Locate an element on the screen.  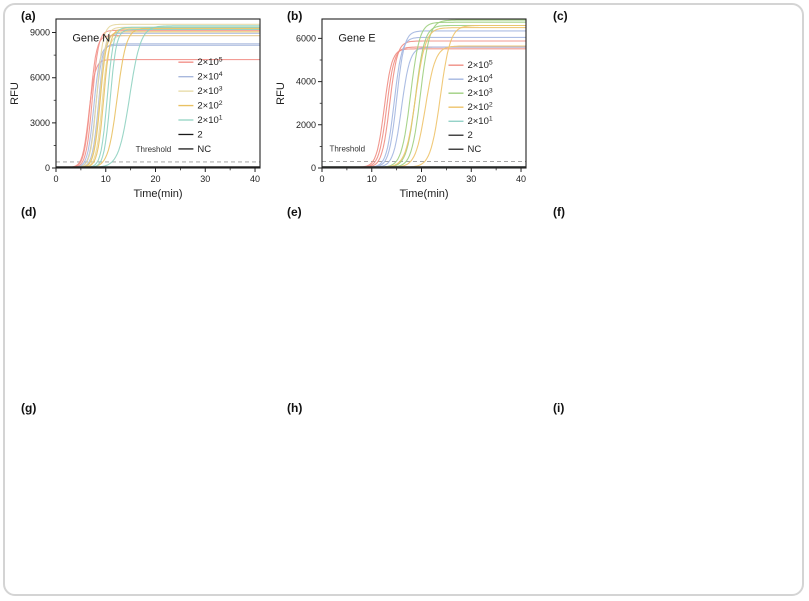
panel-e: (e) is located at coordinates (405, 300).